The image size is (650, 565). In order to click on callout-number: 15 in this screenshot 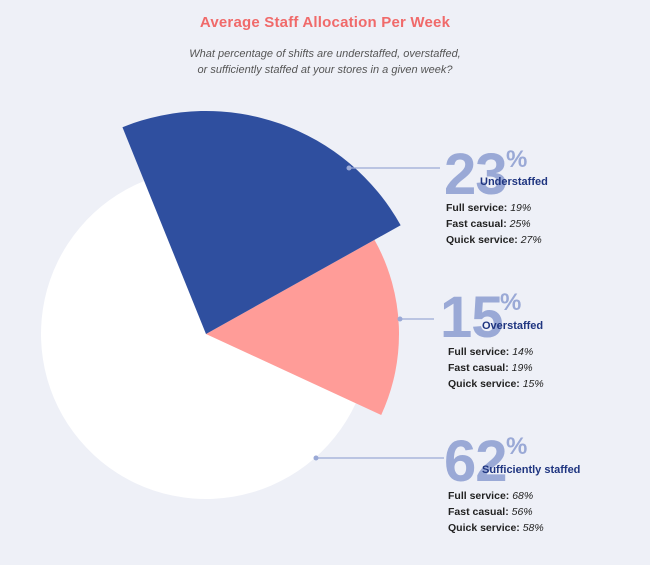, I will do `click(472, 317)`.